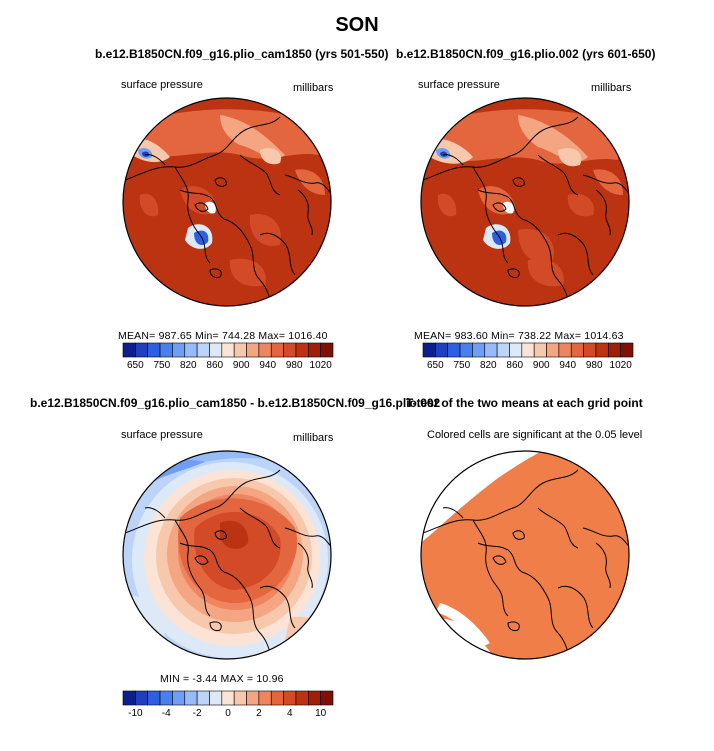 The width and height of the screenshot is (714, 751). What do you see at coordinates (514, 365) in the screenshot?
I see `panel-b-colorbar-tick-label: 860` at bounding box center [514, 365].